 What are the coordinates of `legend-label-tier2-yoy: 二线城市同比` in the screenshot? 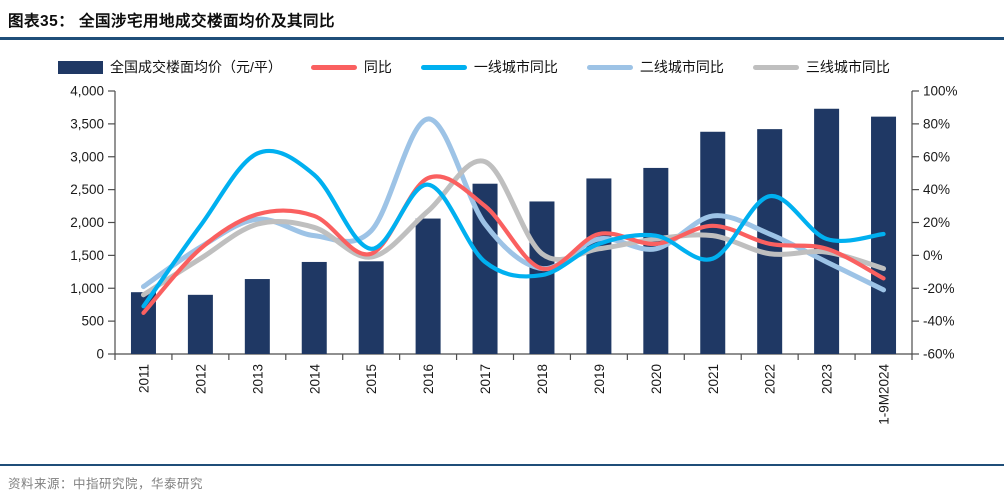 It's located at (681, 67).